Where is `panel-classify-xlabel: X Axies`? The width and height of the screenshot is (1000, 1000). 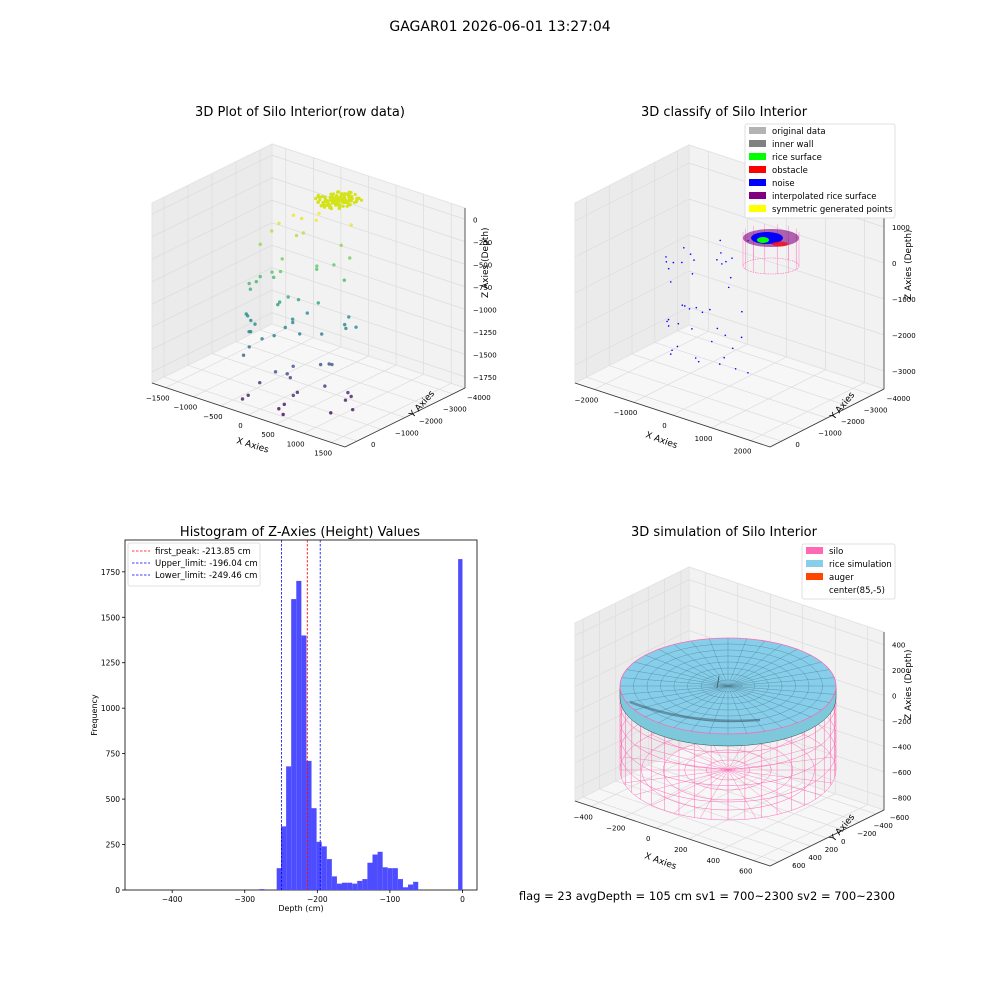
panel-classify-xlabel: X Axies is located at coordinates (661, 440).